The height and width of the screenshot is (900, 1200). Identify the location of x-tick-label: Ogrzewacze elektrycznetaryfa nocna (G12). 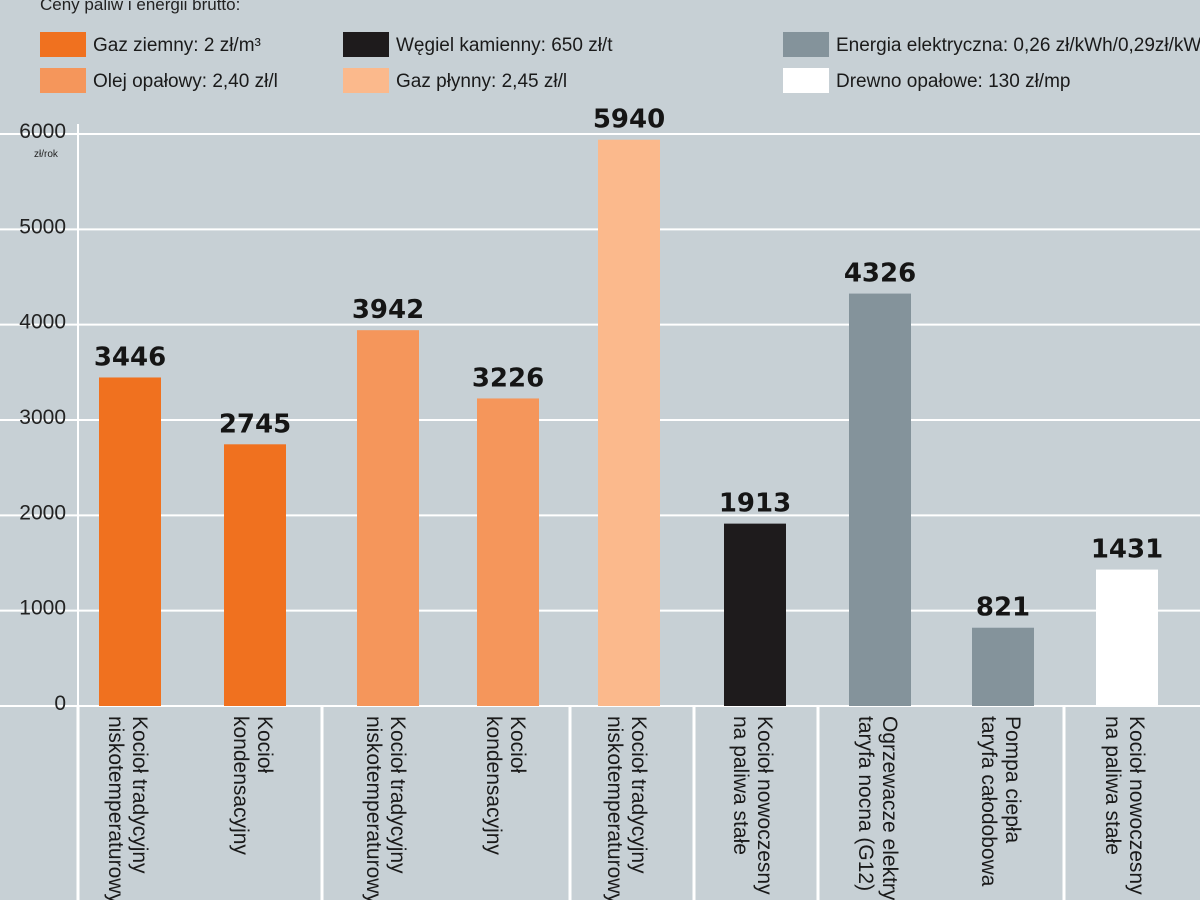
(877, 808).